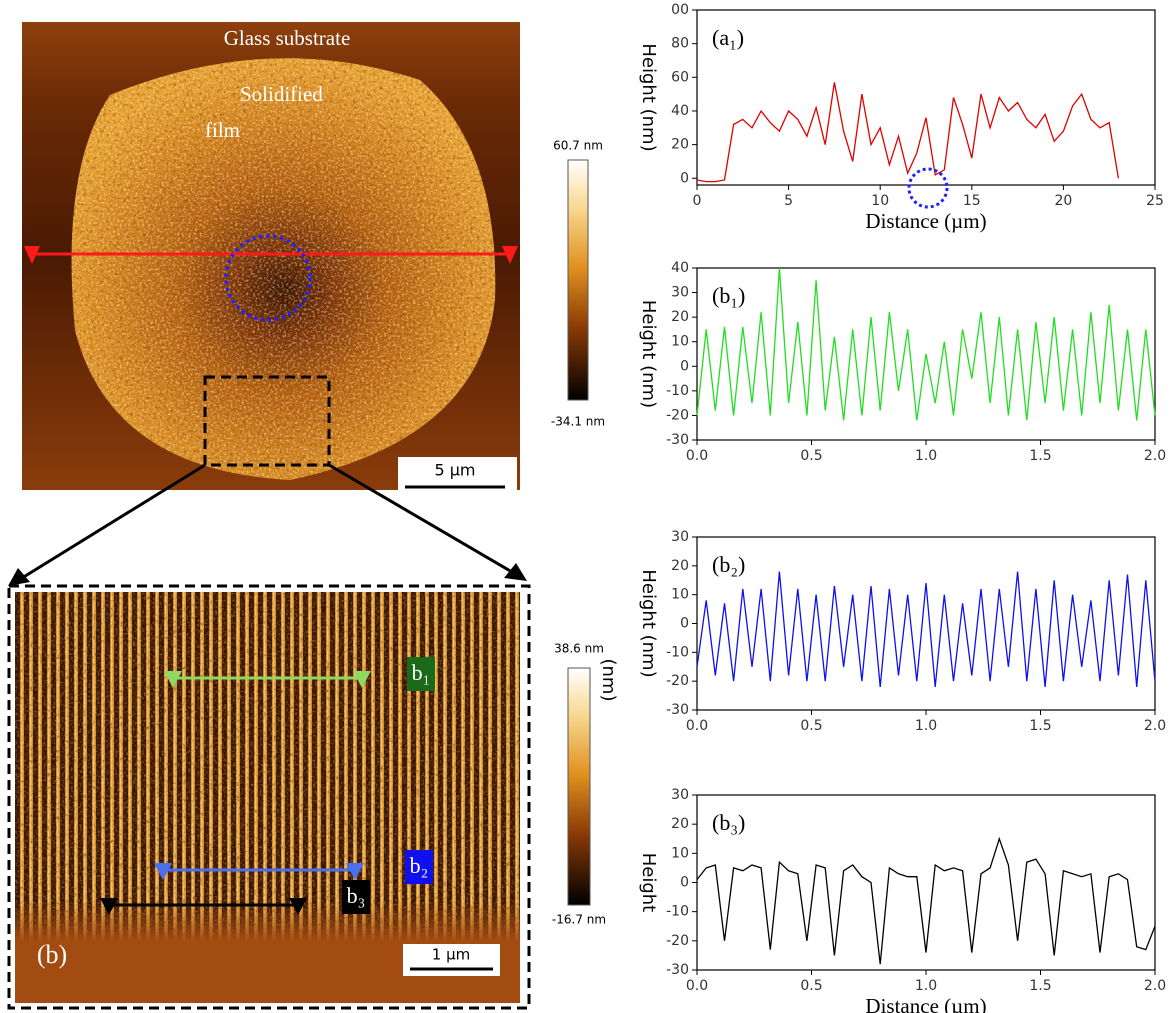  What do you see at coordinates (972, 201) in the screenshot?
I see `x-tick-label: 15` at bounding box center [972, 201].